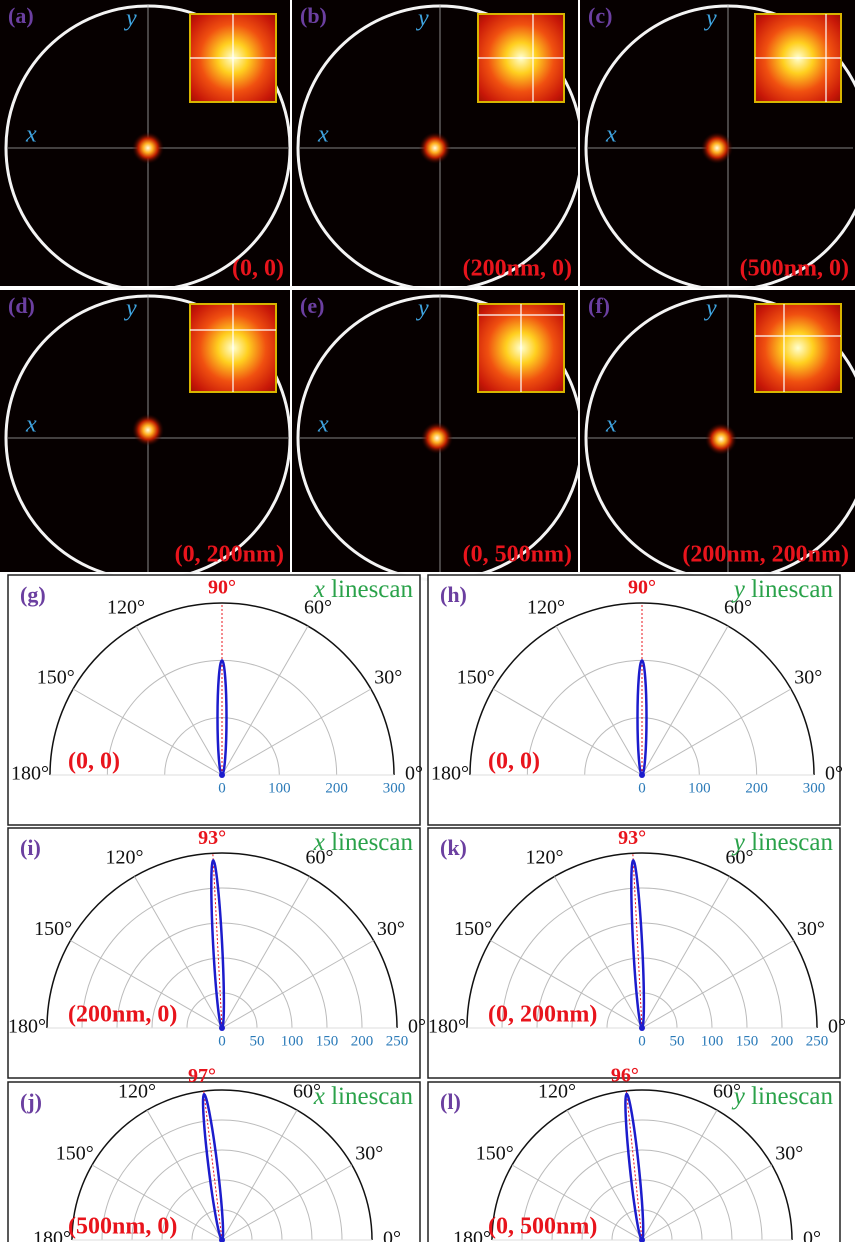 This screenshot has width=855, height=1242. I want to click on image-panel: (a) y x (0, 0), so click(146, 146).